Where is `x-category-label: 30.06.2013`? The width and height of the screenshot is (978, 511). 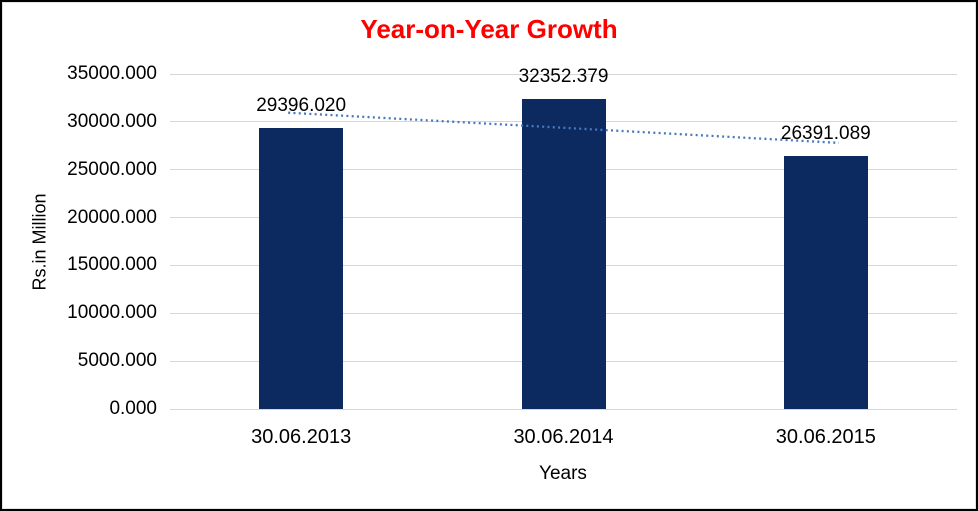 x-category-label: 30.06.2013 is located at coordinates (301, 437).